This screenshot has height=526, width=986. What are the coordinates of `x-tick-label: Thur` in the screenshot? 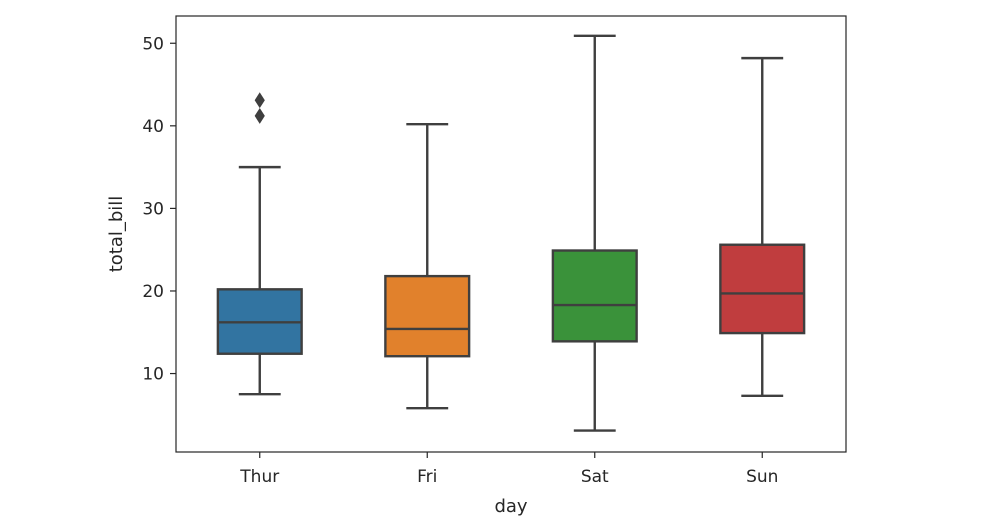 It's located at (259, 477).